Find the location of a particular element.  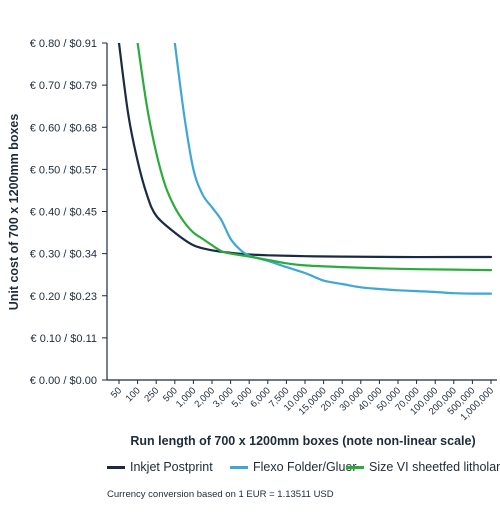

y-tick-label: € 0.80 / $0.91 is located at coordinates (63, 44).